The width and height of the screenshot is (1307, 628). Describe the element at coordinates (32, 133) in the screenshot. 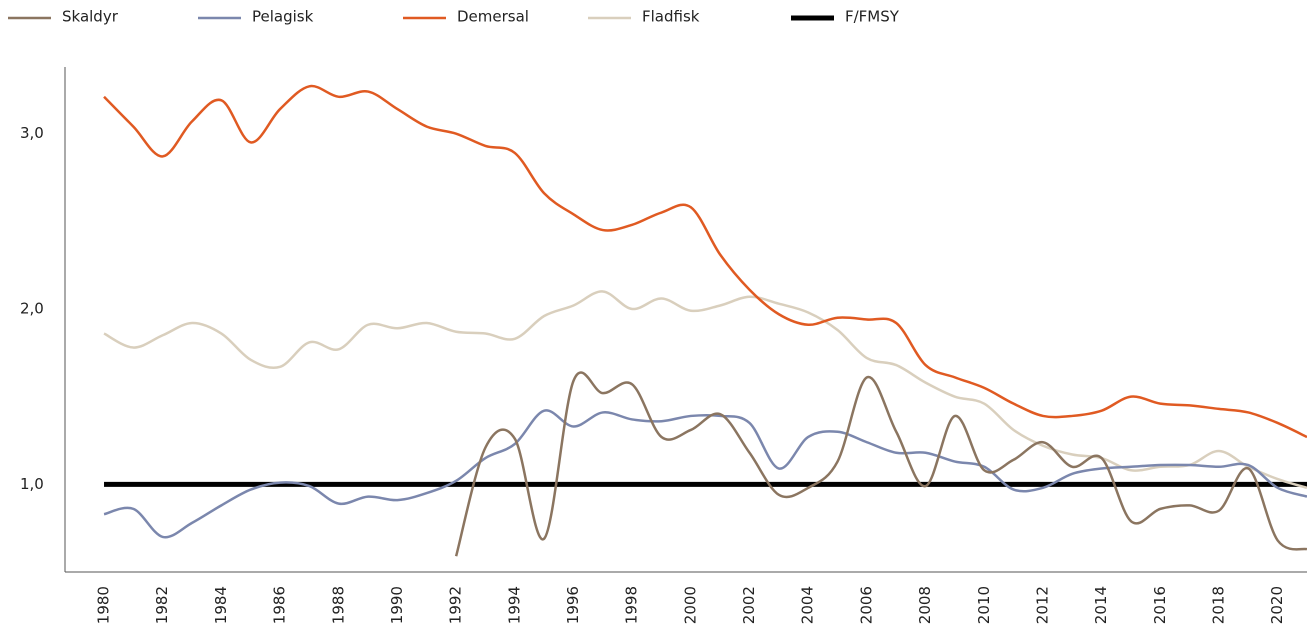

I see `y-tick-label: 3,0` at that location.